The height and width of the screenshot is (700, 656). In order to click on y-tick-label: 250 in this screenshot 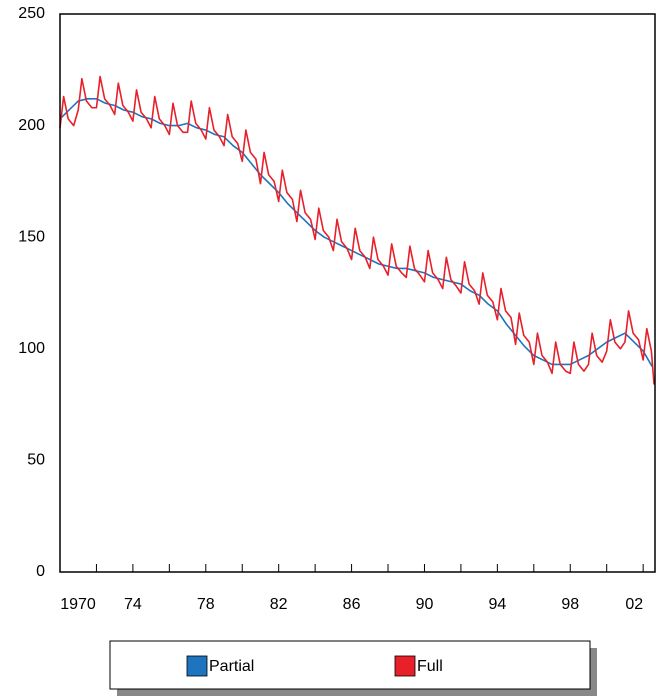, I will do `click(31, 13)`.